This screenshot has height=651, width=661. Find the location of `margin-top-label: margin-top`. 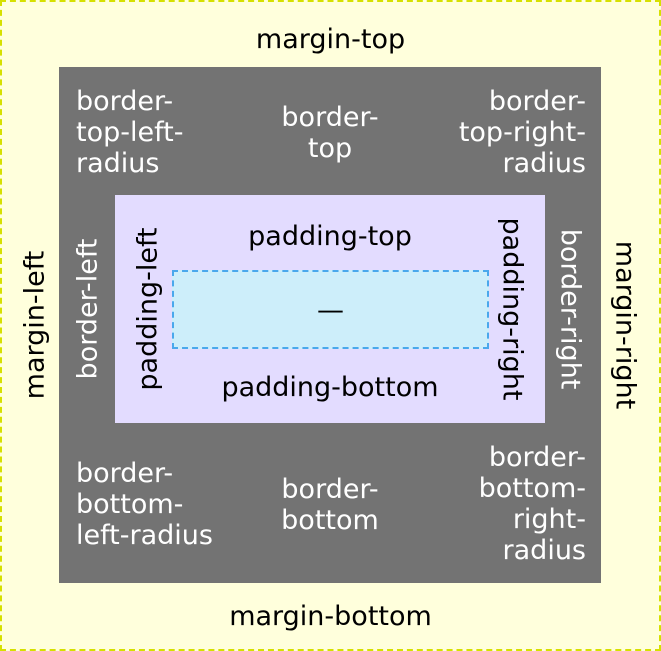

margin-top-label: margin-top is located at coordinates (330, 39).